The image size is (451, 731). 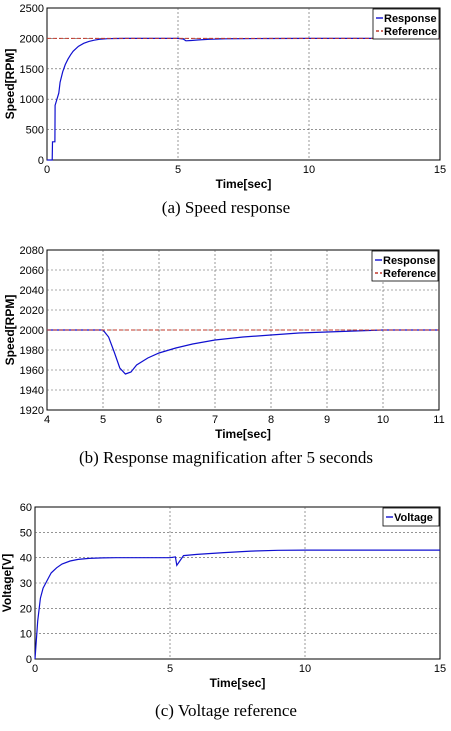 What do you see at coordinates (237, 604) in the screenshot?
I see `series-line-voltage` at bounding box center [237, 604].